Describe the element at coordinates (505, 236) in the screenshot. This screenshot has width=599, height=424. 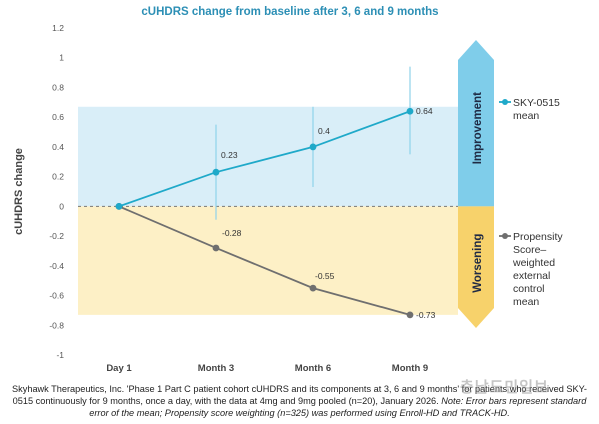
I see `control-legend-marker` at that location.